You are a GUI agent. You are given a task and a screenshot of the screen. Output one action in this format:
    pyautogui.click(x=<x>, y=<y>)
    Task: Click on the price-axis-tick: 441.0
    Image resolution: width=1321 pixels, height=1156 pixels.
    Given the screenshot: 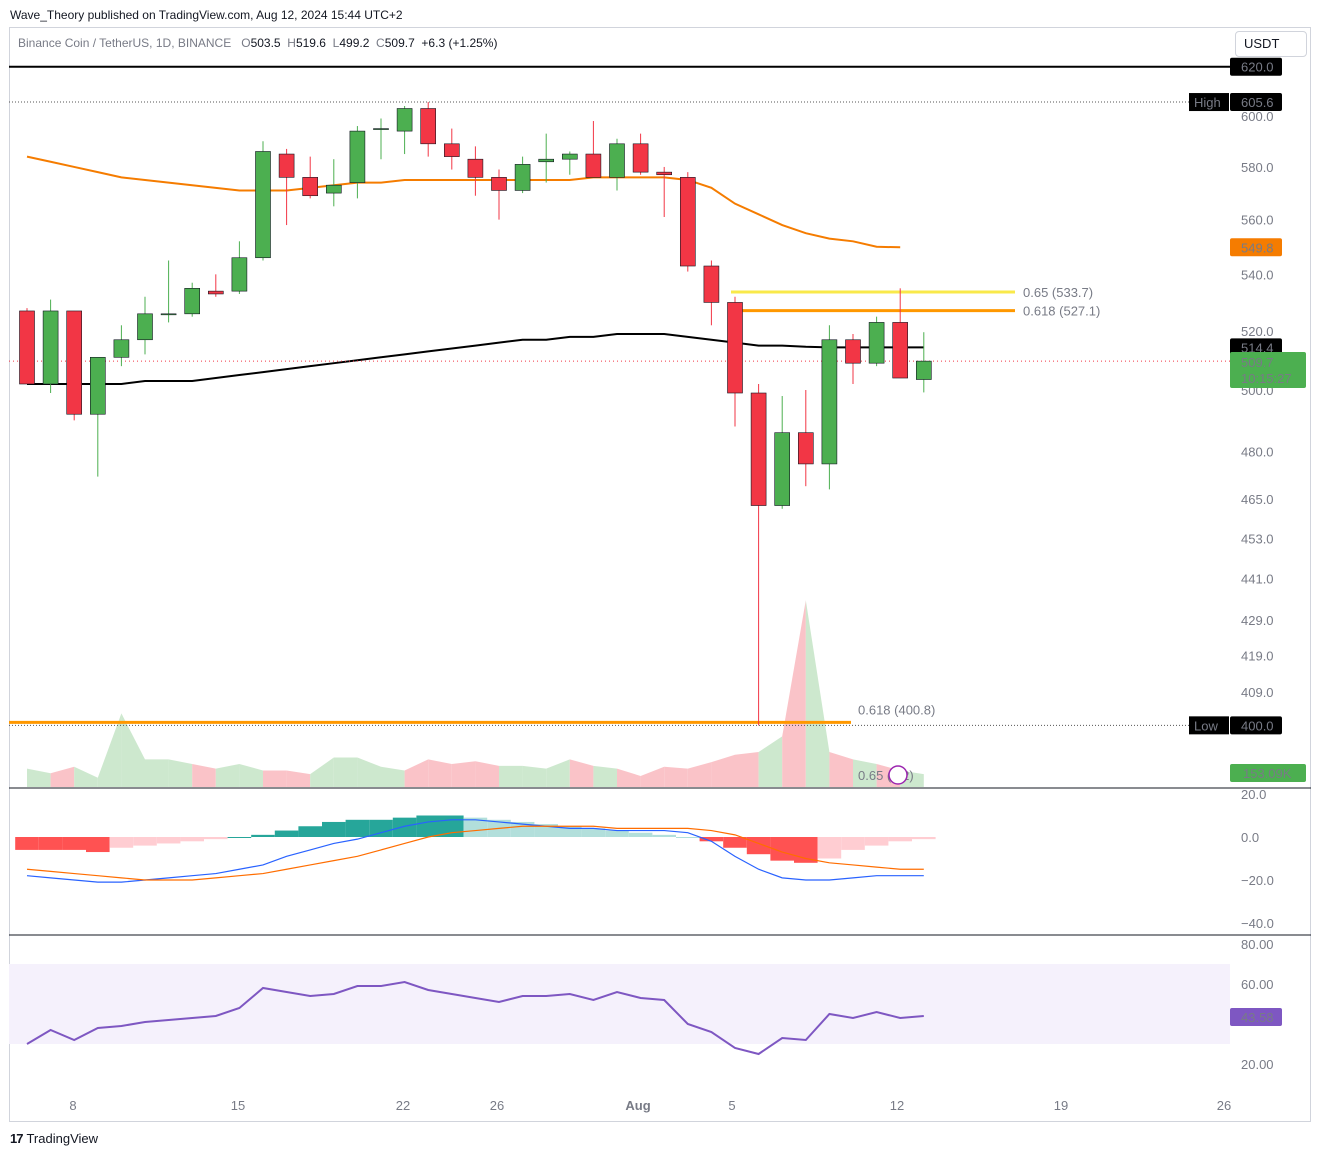 What is the action you would take?
    pyautogui.click(x=1257, y=579)
    